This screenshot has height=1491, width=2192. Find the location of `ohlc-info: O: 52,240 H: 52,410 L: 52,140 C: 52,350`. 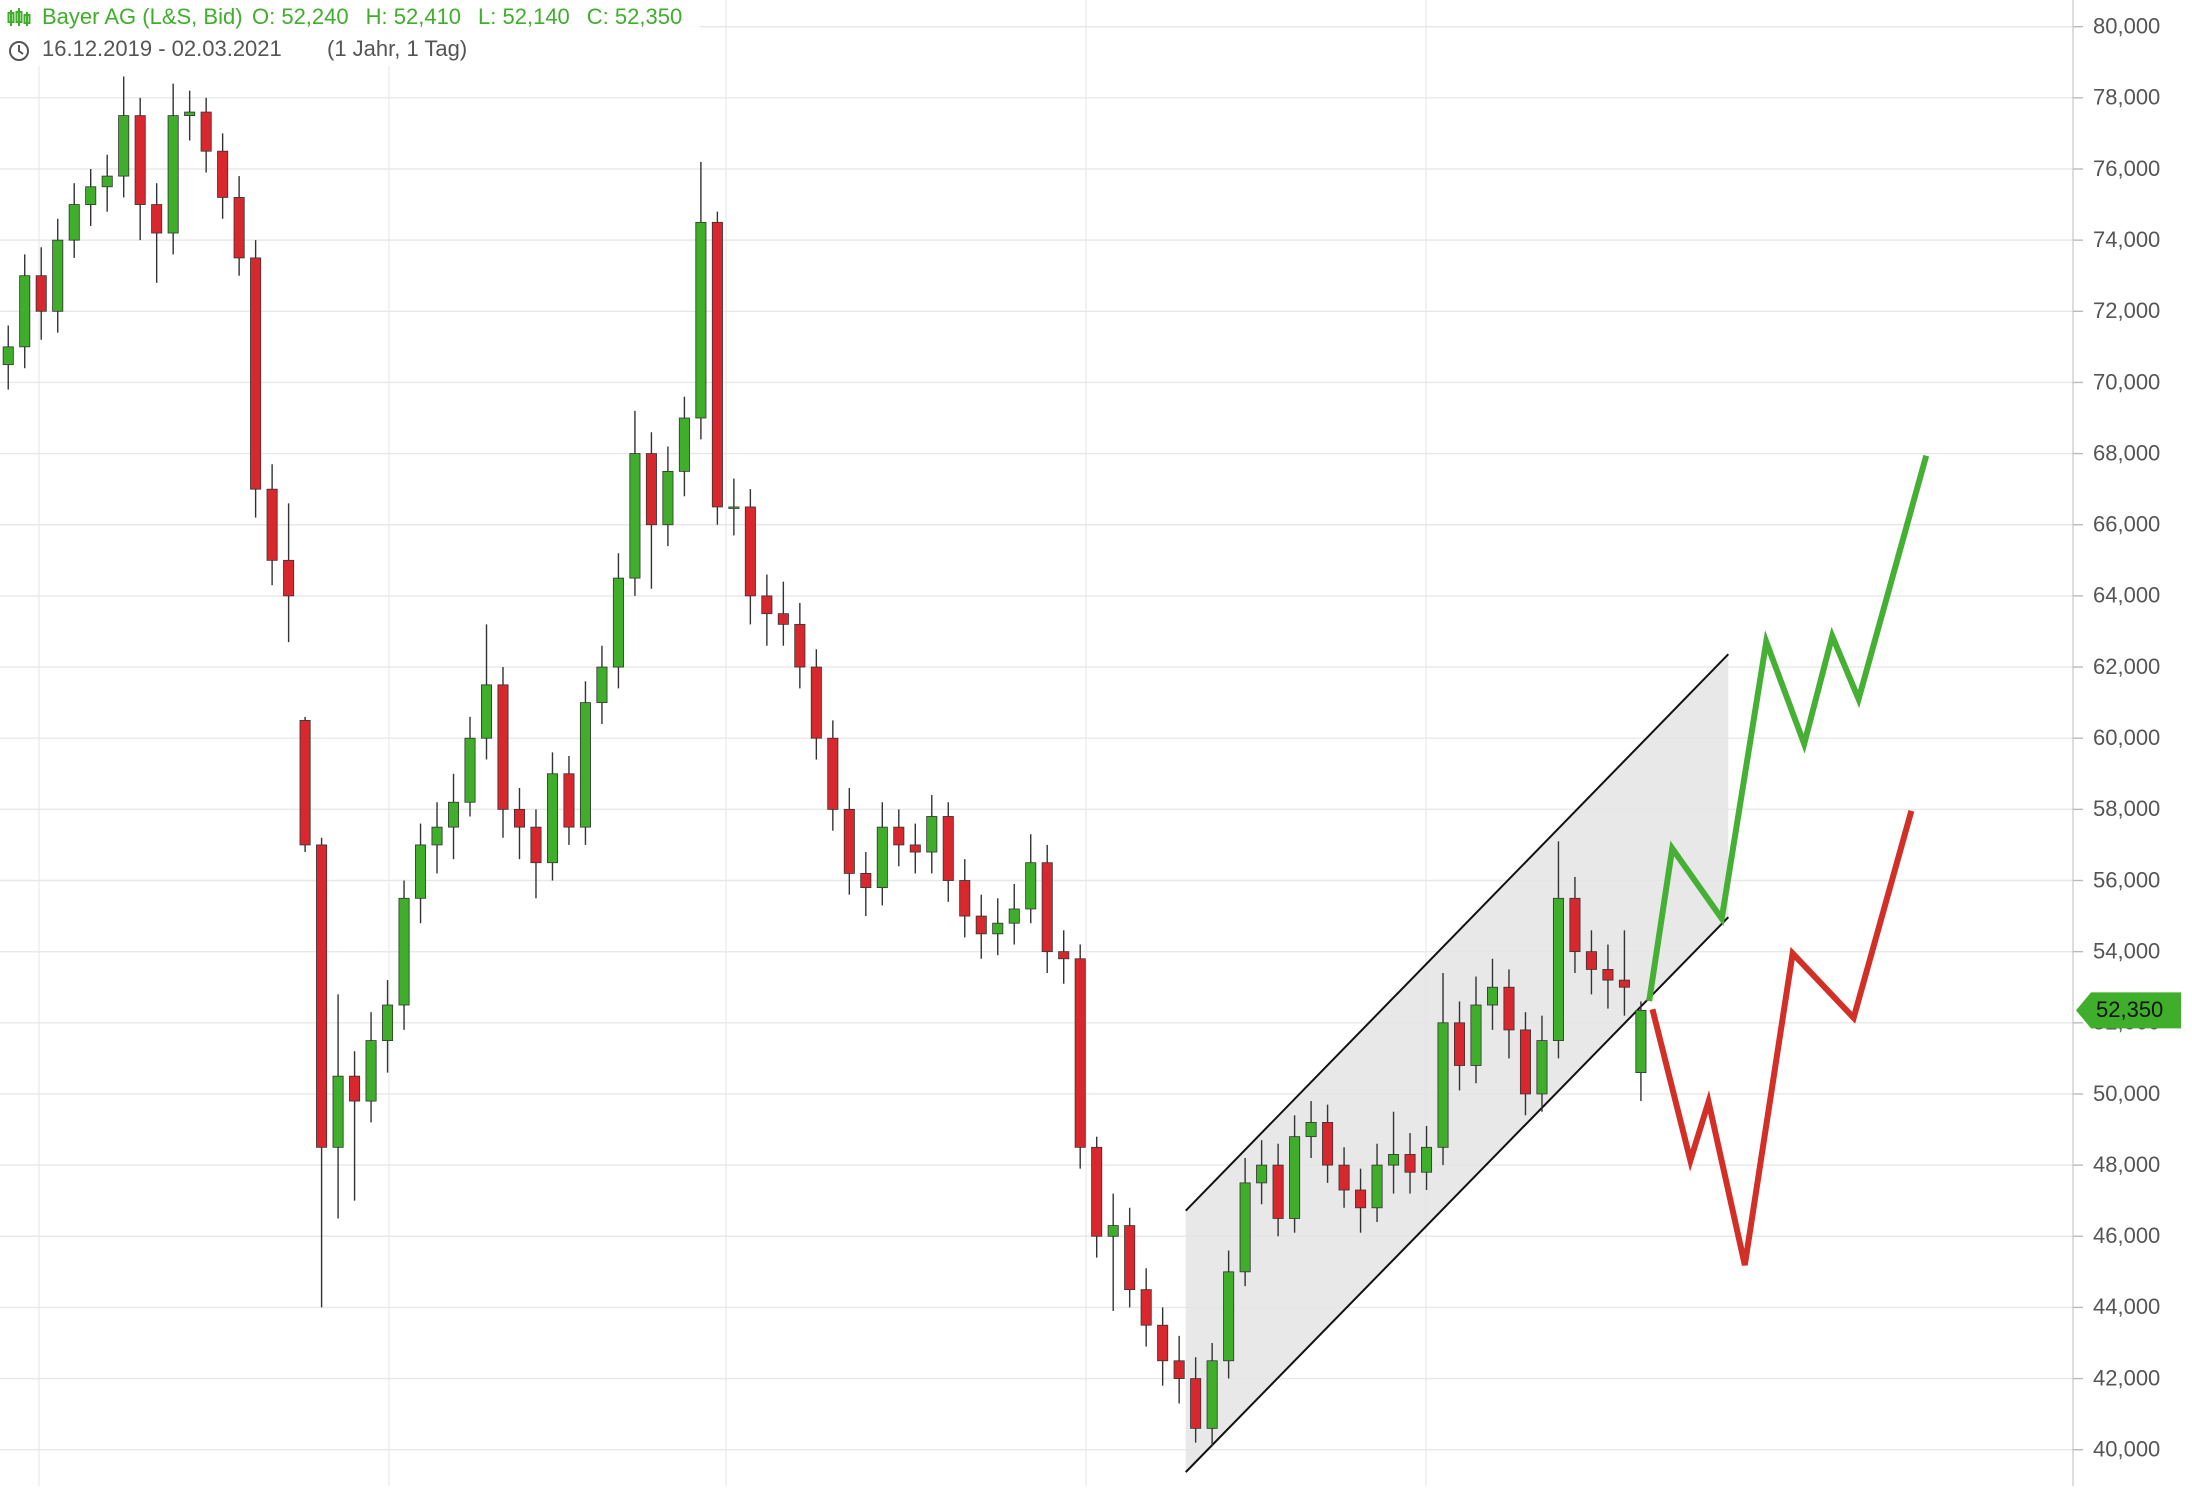

ohlc-info: O: 52,240 H: 52,410 L: 52,140 C: 52,350 is located at coordinates (467, 16).